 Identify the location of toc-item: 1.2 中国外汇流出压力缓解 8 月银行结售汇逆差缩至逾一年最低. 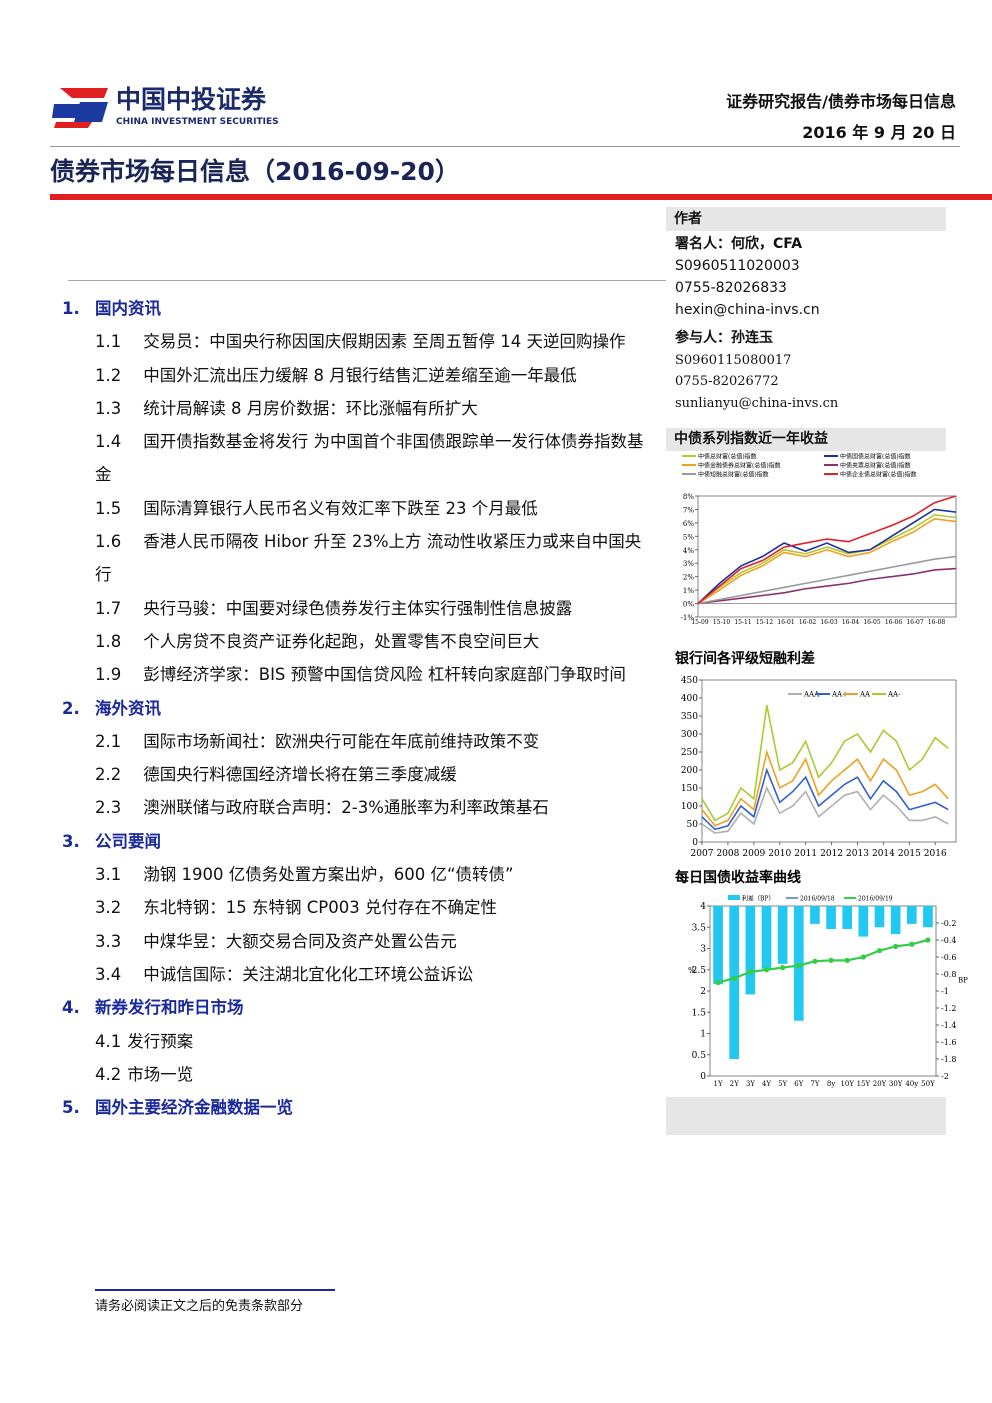
(354, 375).